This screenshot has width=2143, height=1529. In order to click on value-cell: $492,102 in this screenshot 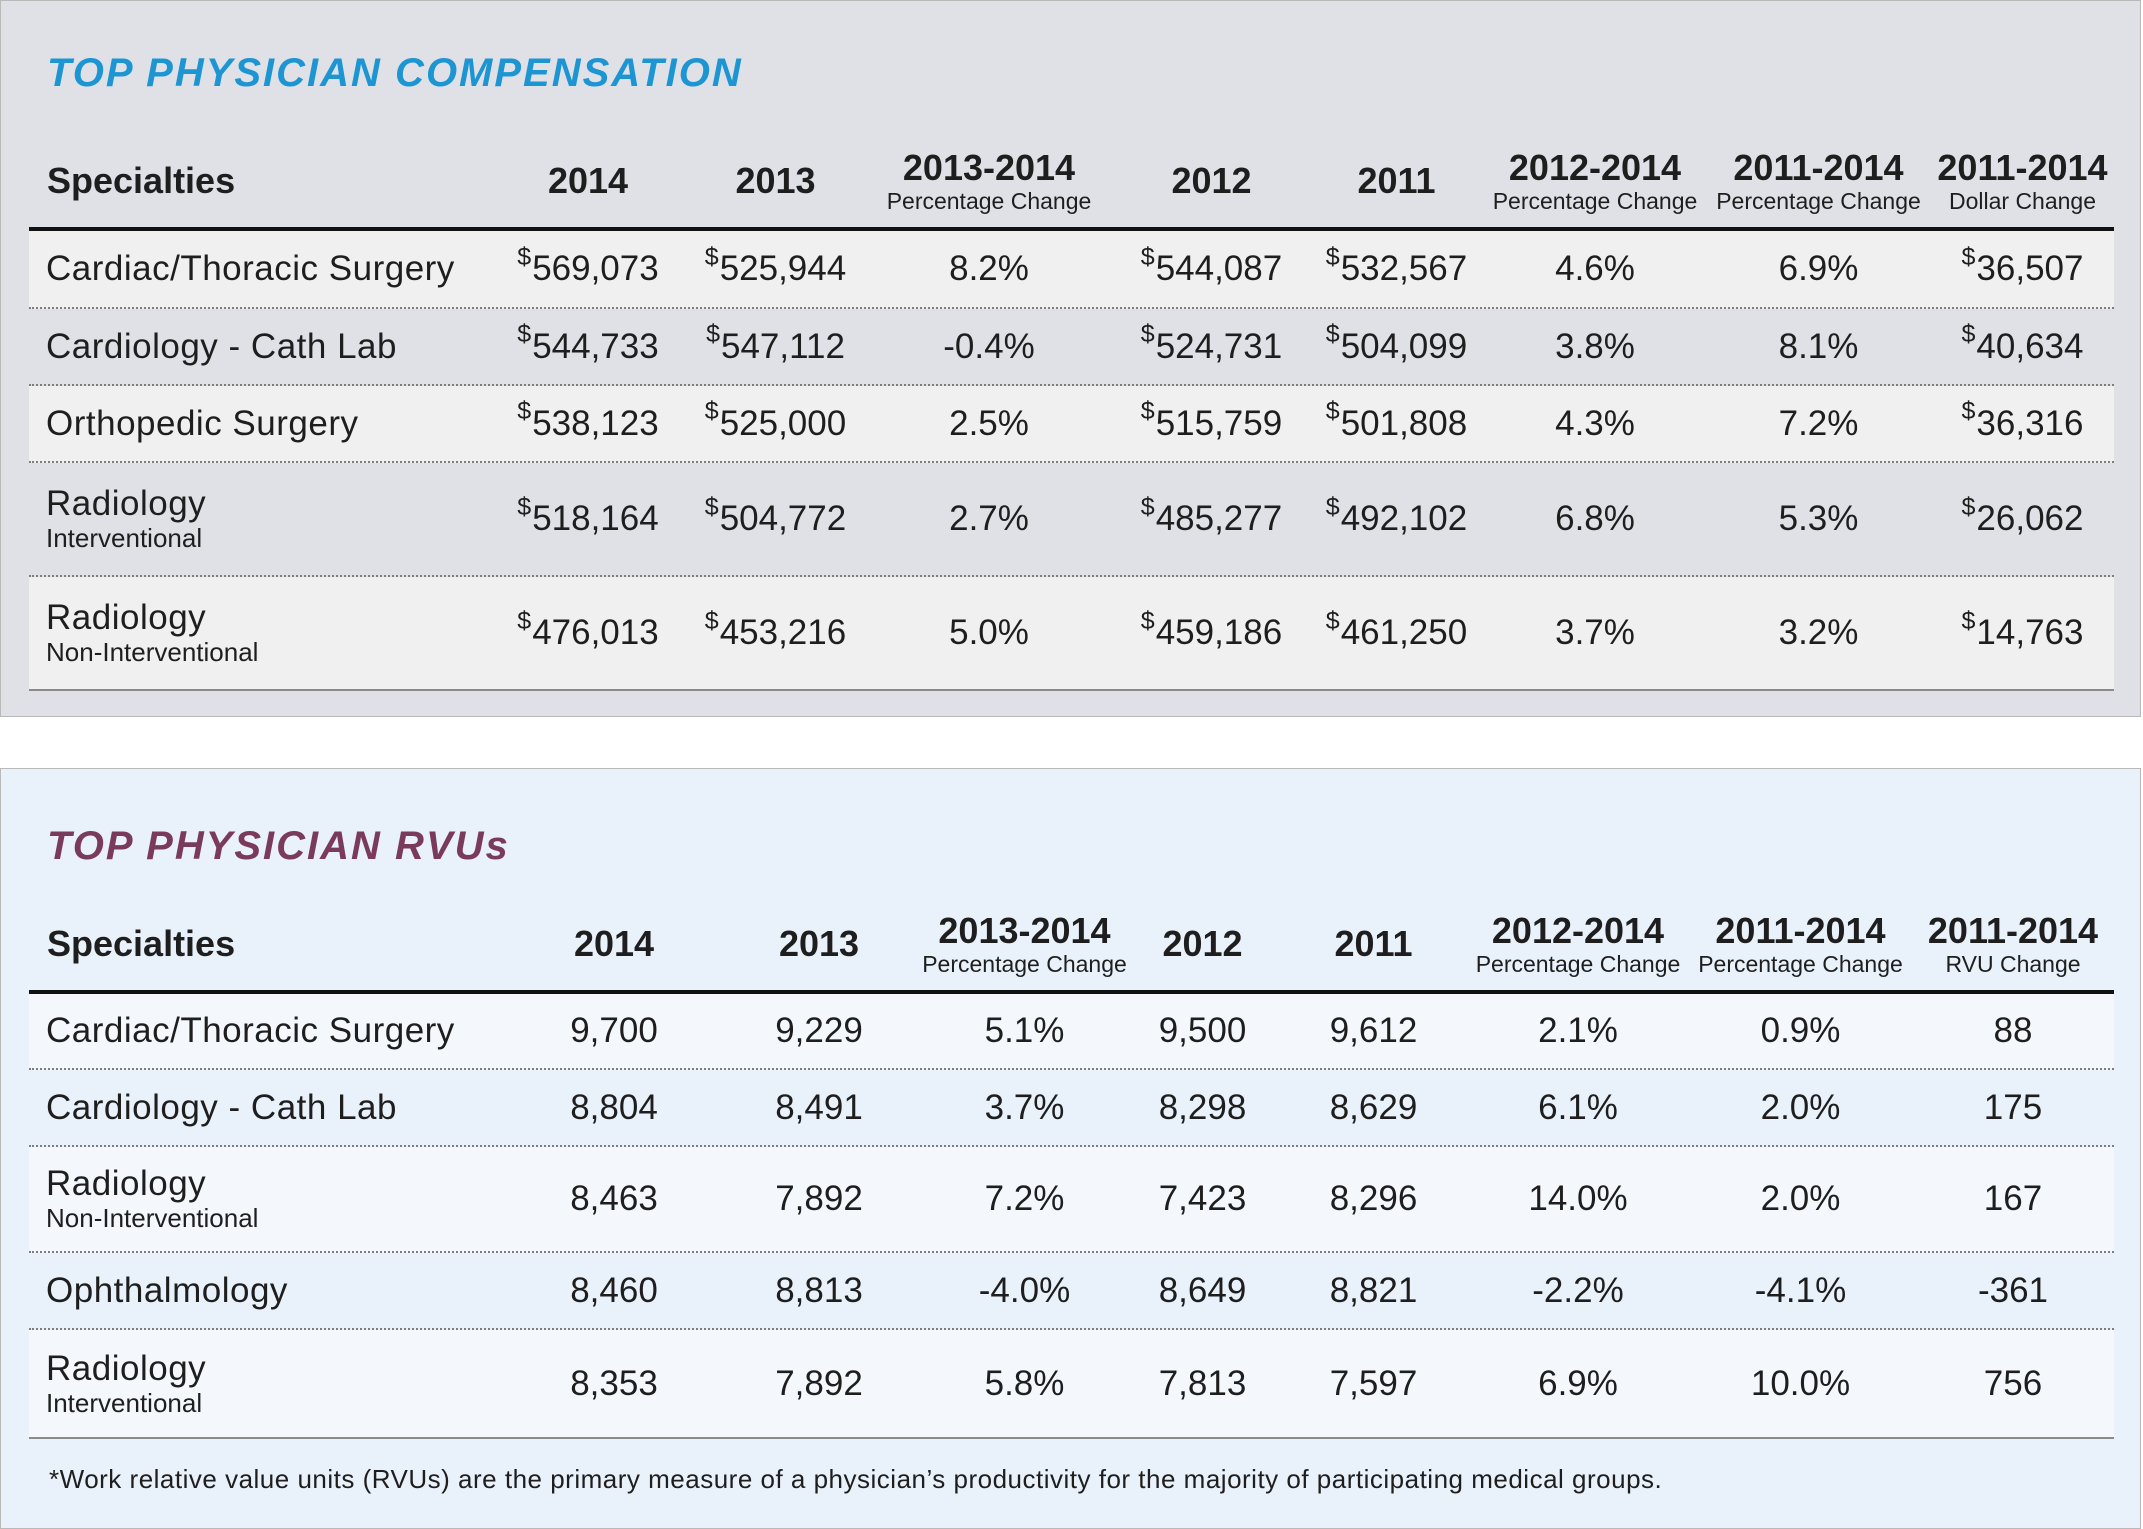, I will do `click(1396, 519)`.